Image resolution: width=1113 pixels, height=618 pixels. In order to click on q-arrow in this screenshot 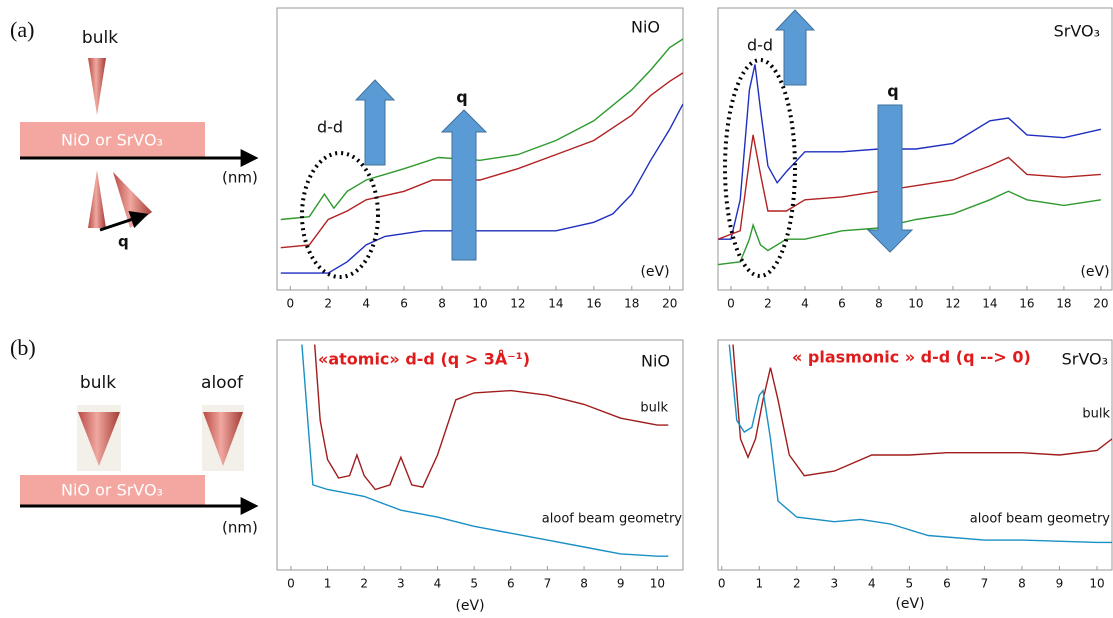, I will do `click(124, 221)`.